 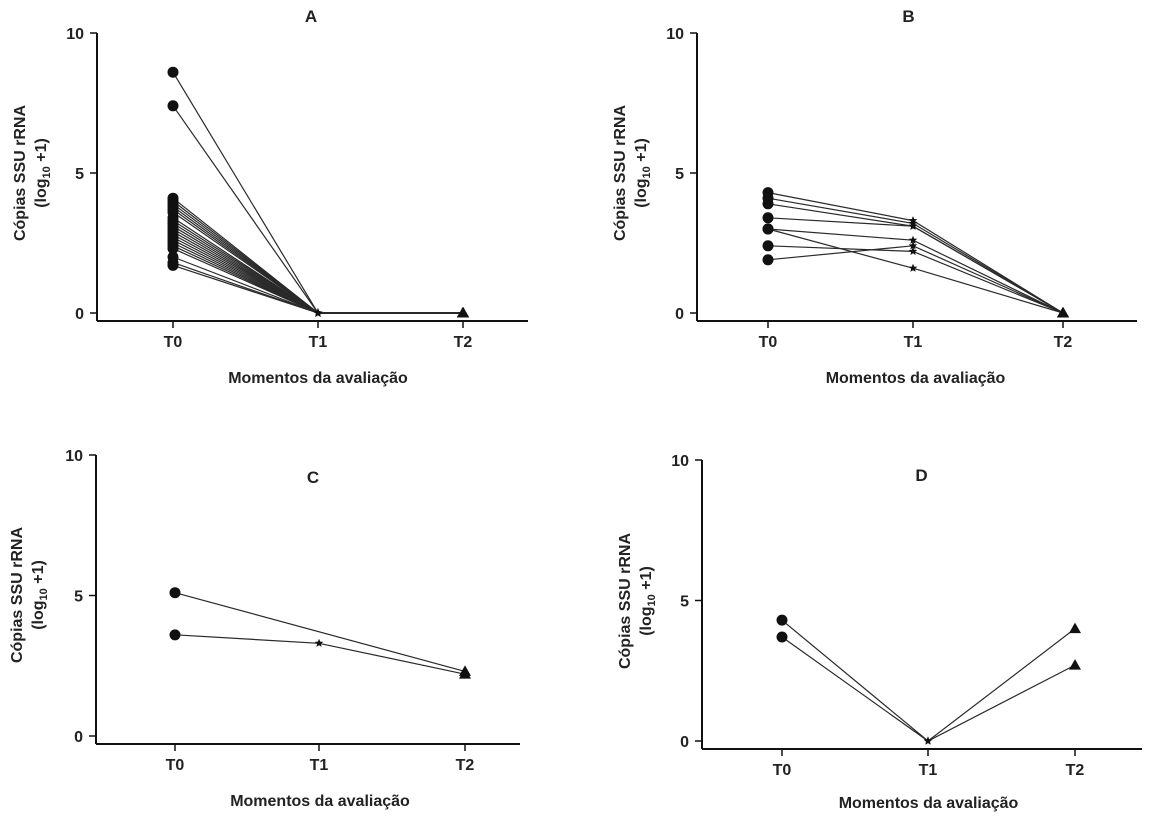 I want to click on panel-title: C, so click(x=313, y=477).